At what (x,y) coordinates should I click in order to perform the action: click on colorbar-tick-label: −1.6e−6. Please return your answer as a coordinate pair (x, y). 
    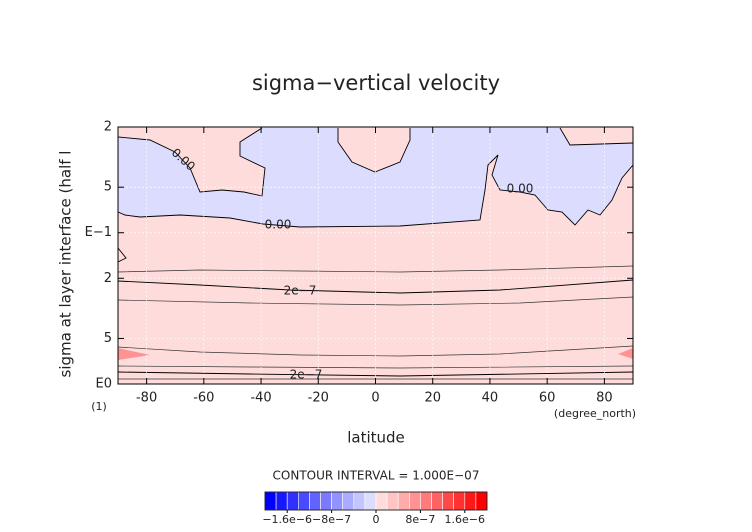
    Looking at the image, I should click on (287, 519).